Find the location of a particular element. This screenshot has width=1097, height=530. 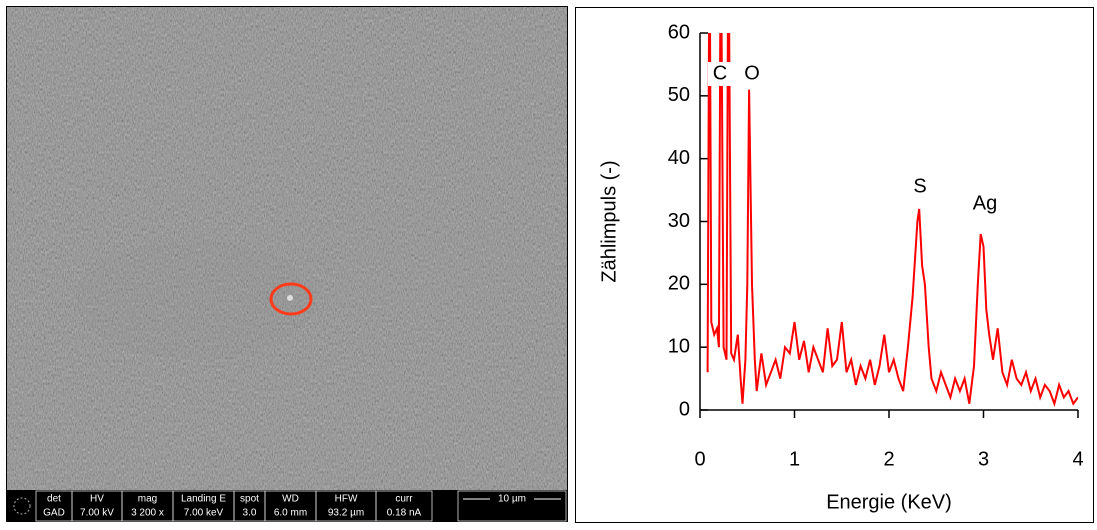

particle is located at coordinates (290, 298).